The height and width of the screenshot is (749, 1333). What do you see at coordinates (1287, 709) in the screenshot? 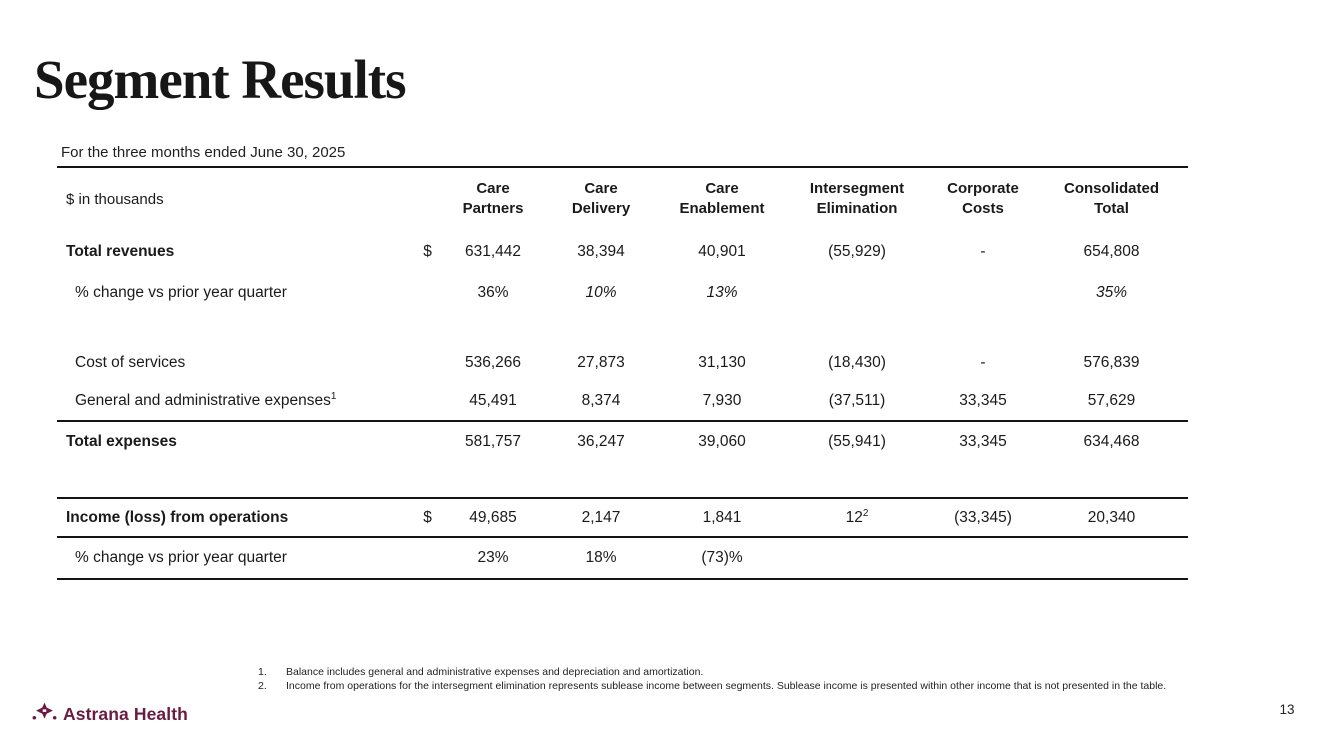
I see `page-number: 13` at bounding box center [1287, 709].